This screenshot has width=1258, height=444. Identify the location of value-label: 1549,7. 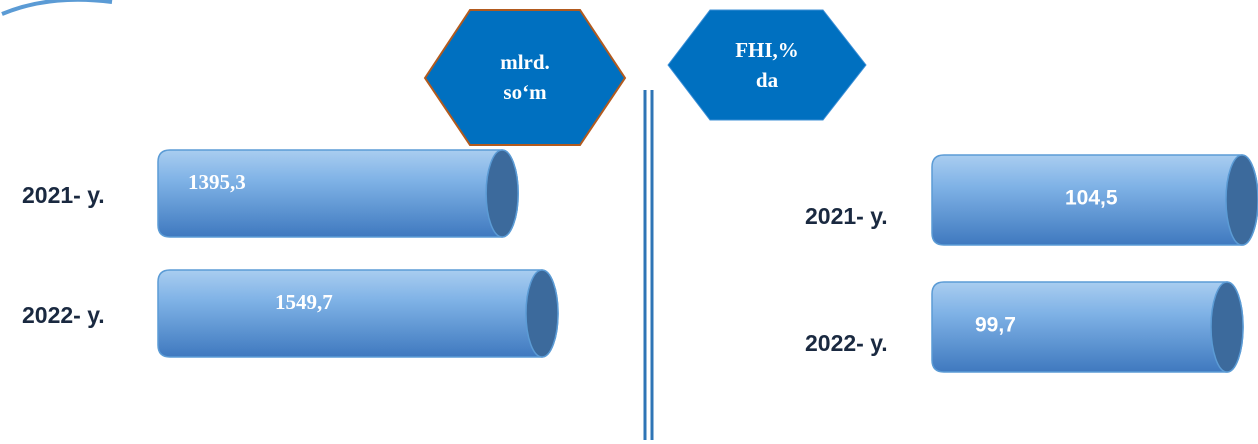
(304, 302).